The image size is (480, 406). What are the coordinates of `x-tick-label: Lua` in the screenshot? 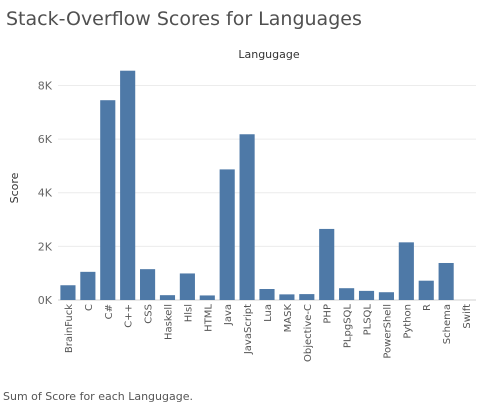 It's located at (268, 313).